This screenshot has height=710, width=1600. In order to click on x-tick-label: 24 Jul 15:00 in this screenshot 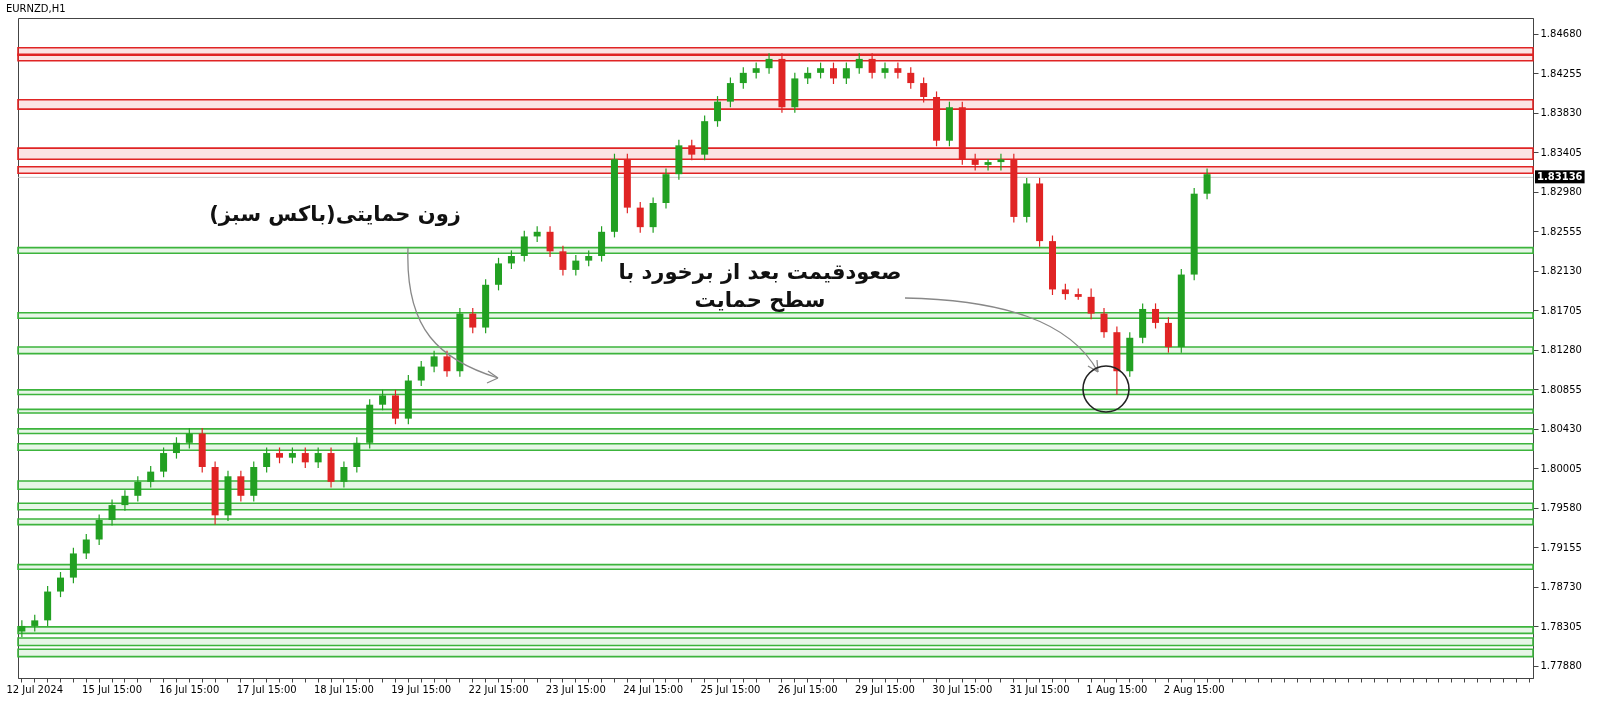, I will do `click(653, 689)`.